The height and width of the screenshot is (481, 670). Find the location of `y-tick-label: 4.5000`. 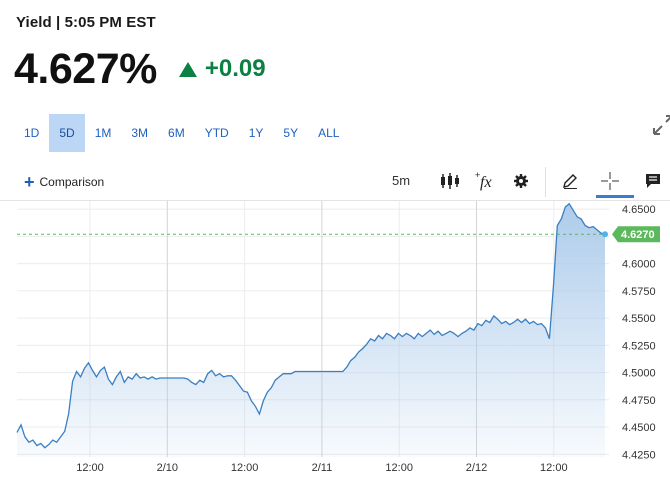

y-tick-label: 4.5000 is located at coordinates (639, 374).